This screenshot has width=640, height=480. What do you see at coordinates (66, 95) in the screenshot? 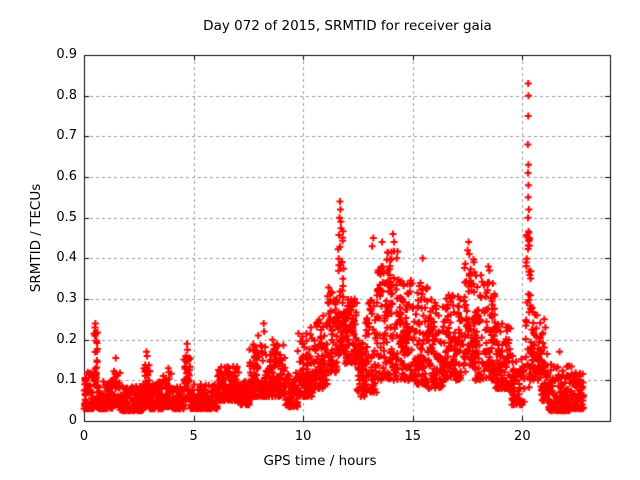
I see `y-tick-label: 0.8` at bounding box center [66, 95].